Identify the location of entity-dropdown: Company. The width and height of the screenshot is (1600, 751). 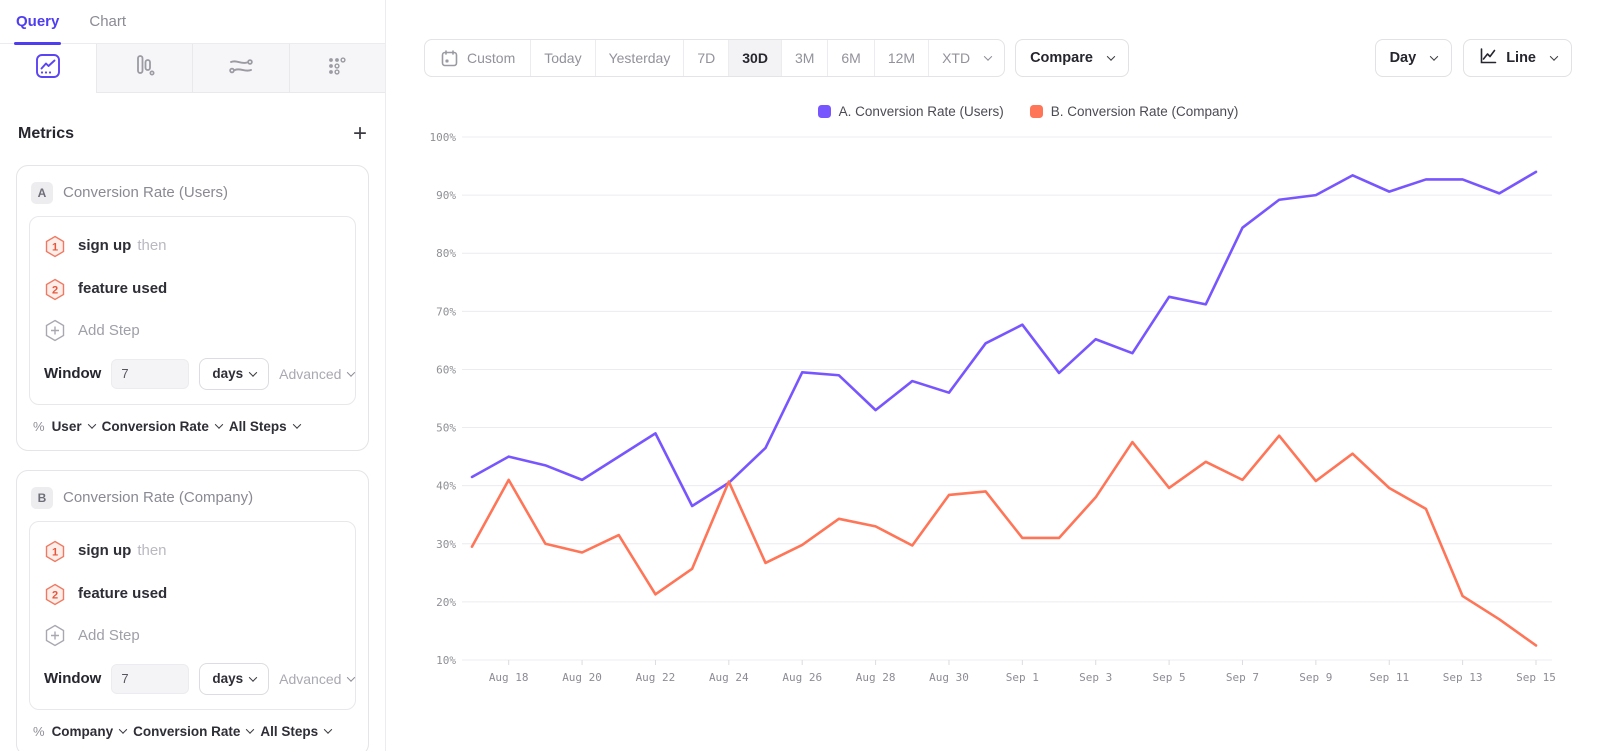
(90, 731).